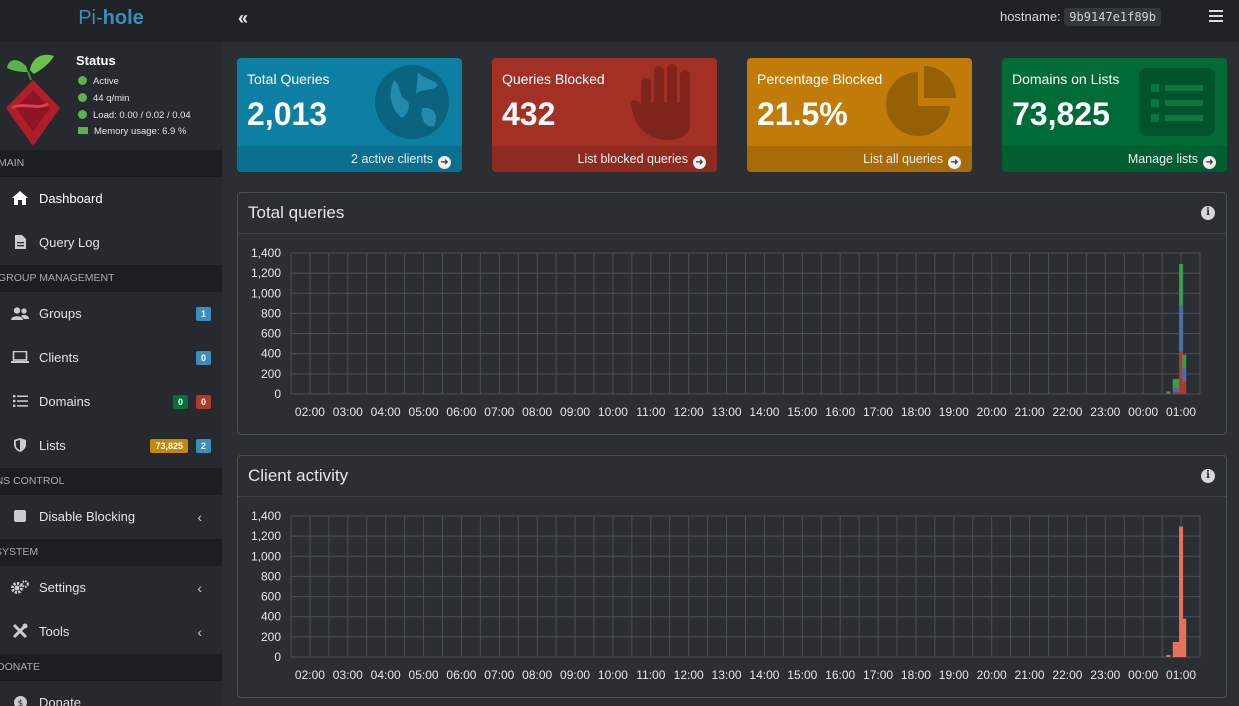  Describe the element at coordinates (20, 588) in the screenshot. I see `cogs-icon` at that location.